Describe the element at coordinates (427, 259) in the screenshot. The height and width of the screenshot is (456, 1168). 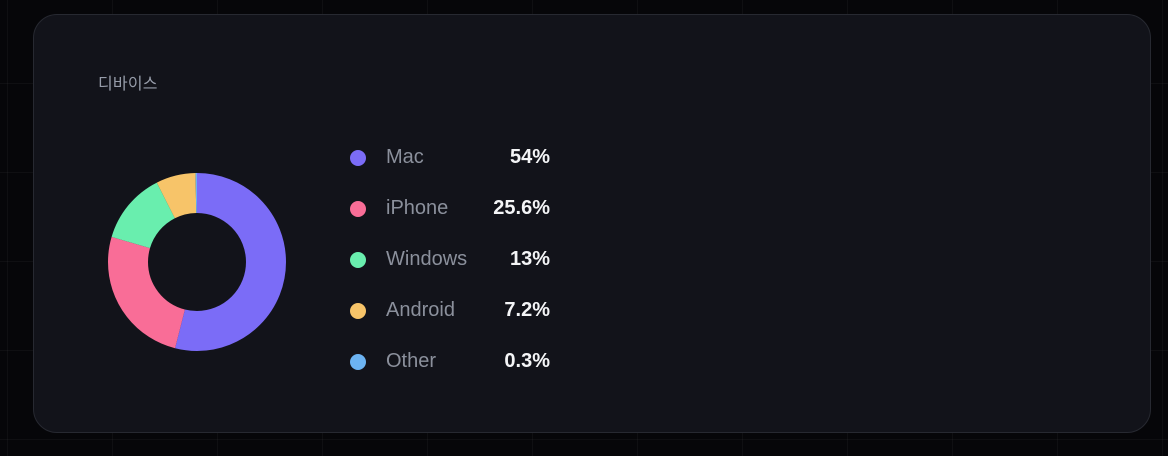
I see `legend-label: Windows` at that location.